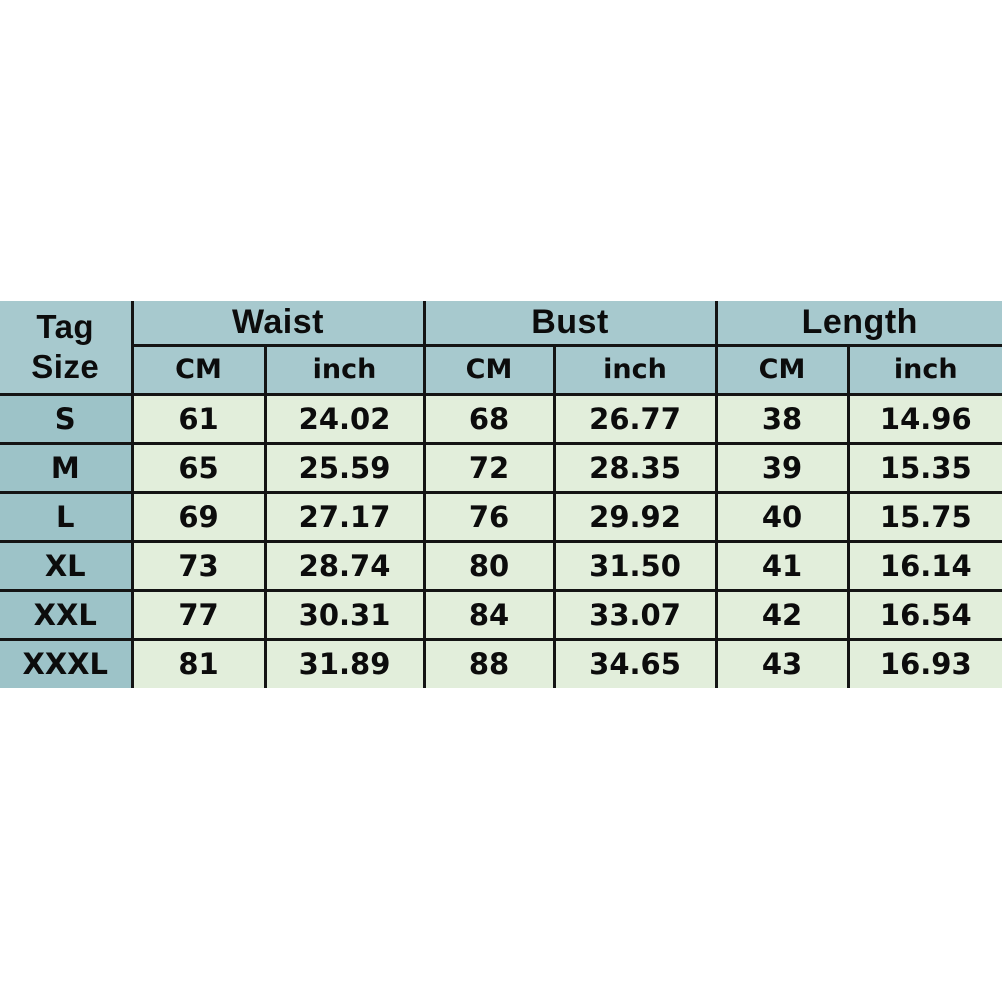  Describe the element at coordinates (924, 369) in the screenshot. I see `length-inch-header: inch` at that location.